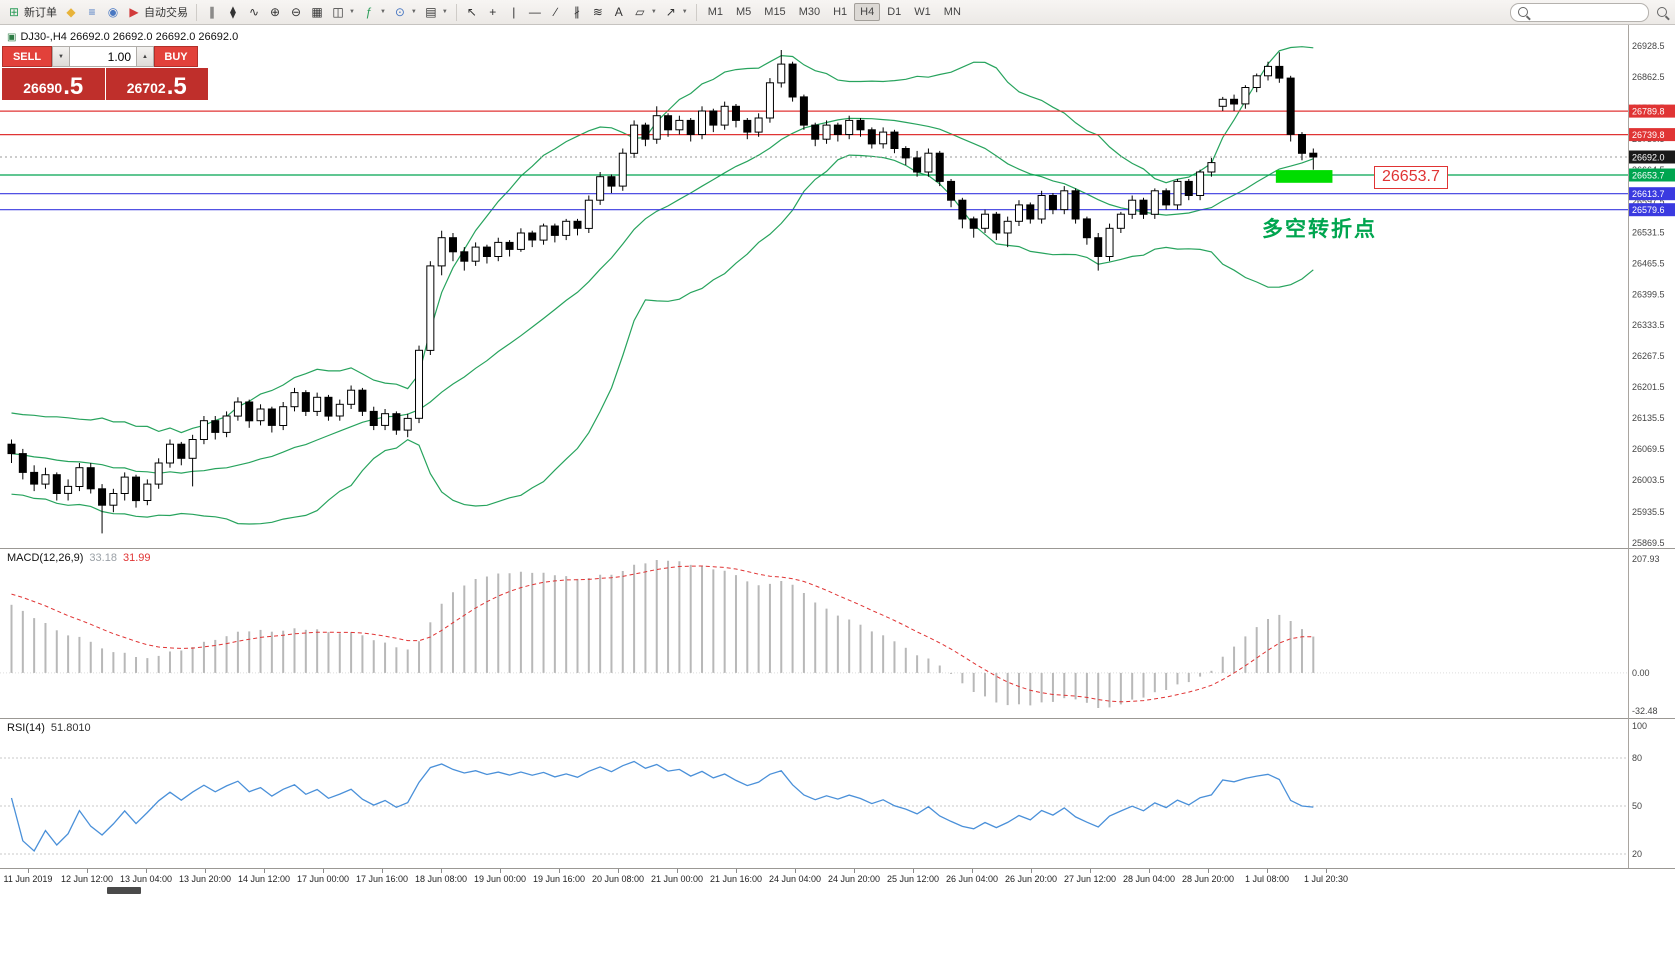  What do you see at coordinates (1639, 726) in the screenshot?
I see `rsi-axis-label: 100` at bounding box center [1639, 726].